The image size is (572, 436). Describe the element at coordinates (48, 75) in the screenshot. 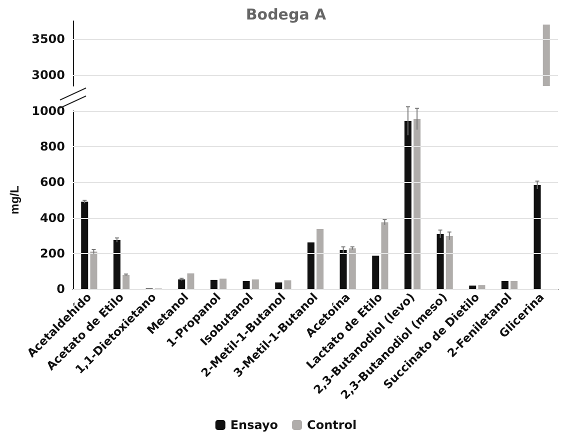

I see `y-tick-label: 3000` at that location.